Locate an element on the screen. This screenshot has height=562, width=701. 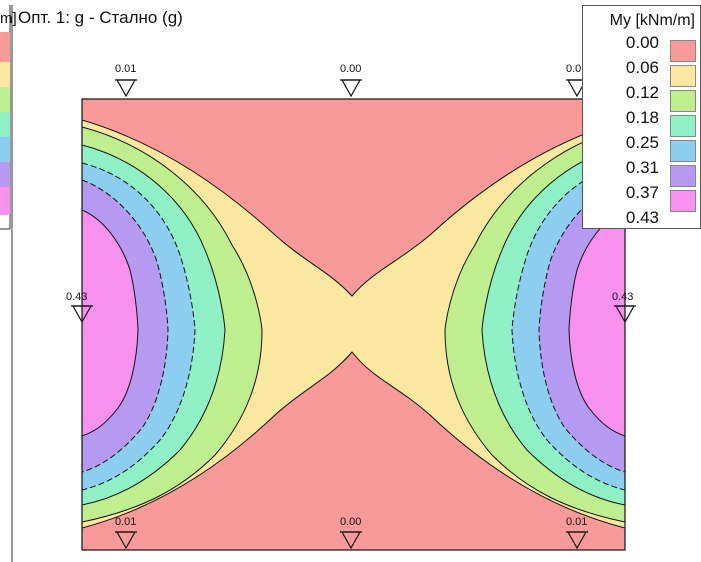
contour-band-left-0.37 is located at coordinates (110, 323).